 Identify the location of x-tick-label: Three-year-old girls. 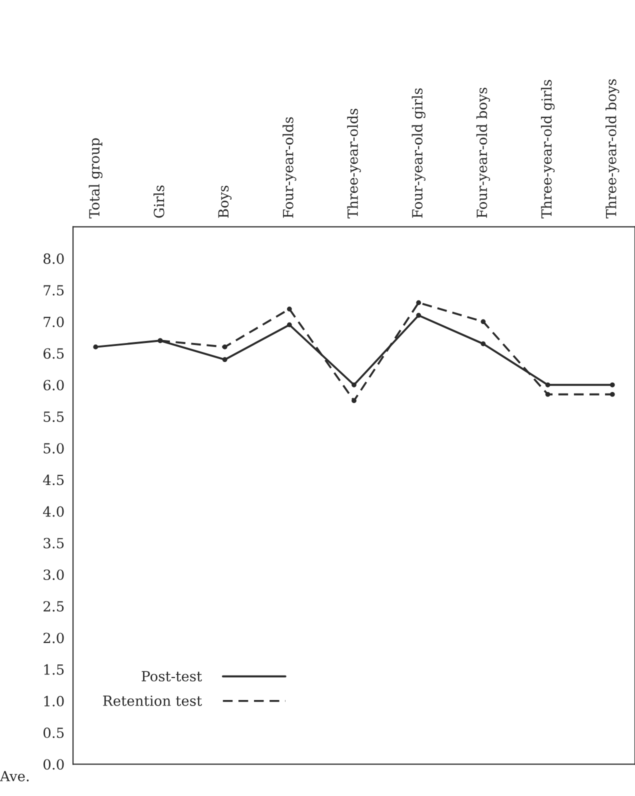
(547, 149).